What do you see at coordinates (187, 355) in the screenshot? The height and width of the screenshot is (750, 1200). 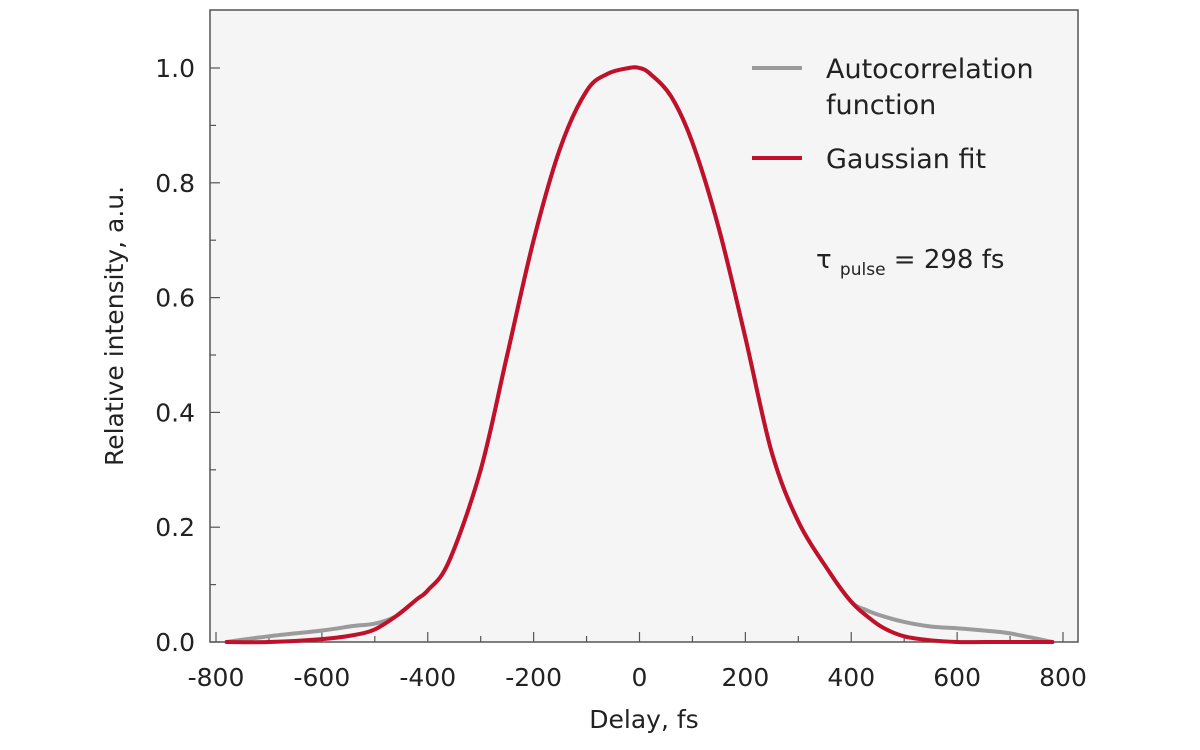 I see `y-axis: 0.0 0.2 0.4 0.6 0.8 1.0` at bounding box center [187, 355].